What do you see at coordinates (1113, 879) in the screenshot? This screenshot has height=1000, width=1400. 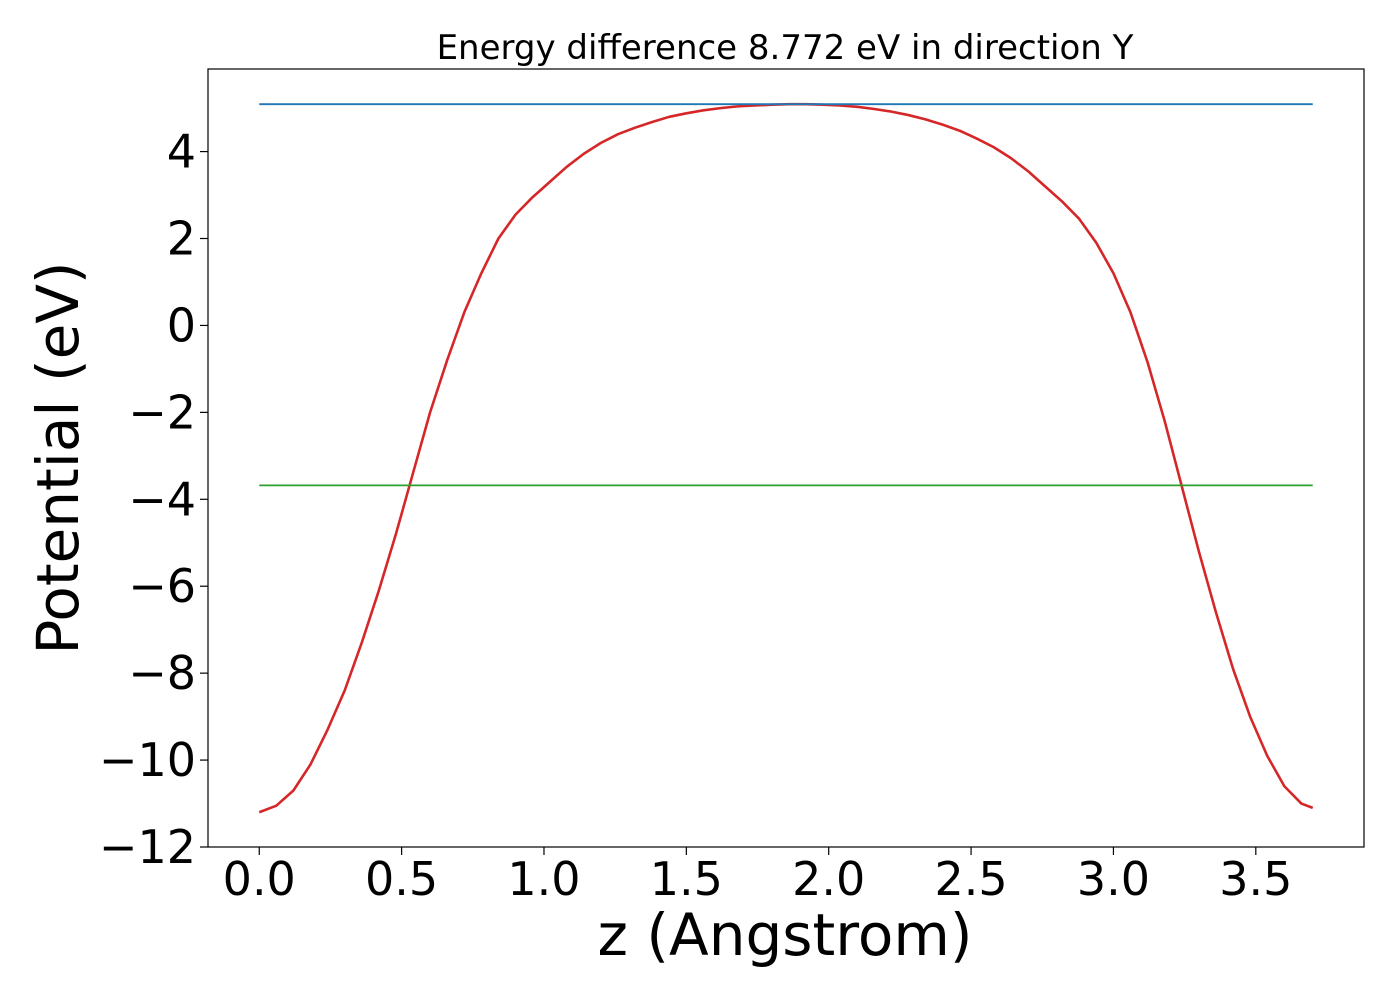 I see `x-tick-label: 3.0` at bounding box center [1113, 879].